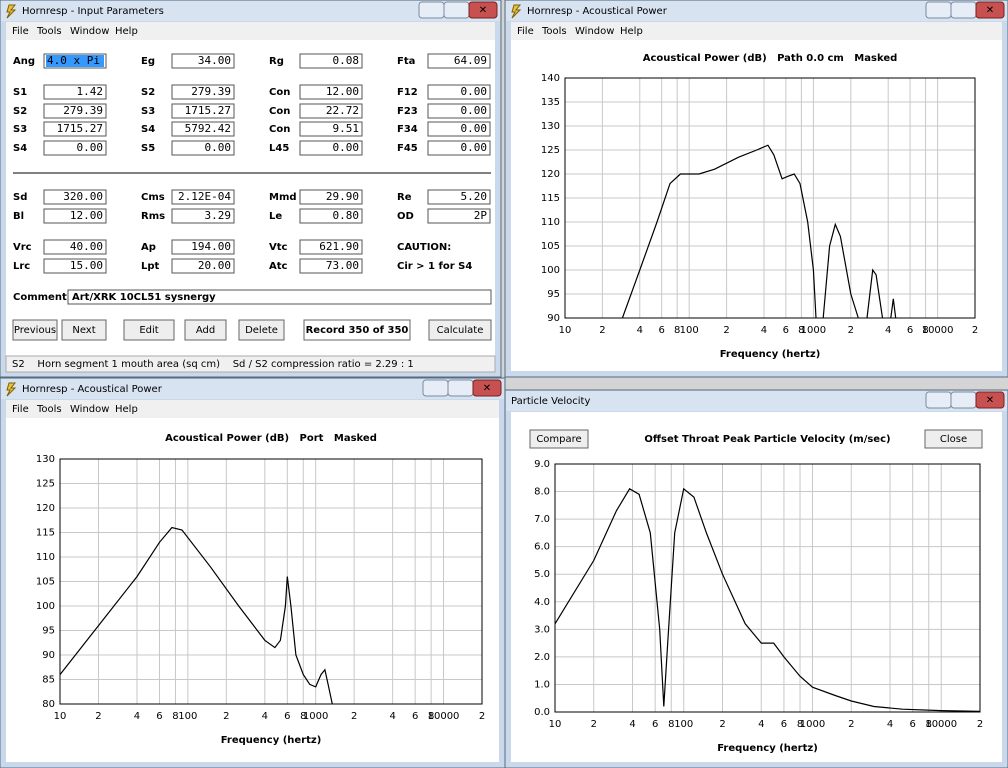 This screenshot has height=768, width=1008. I want to click on chart-title: Acoustical Power (dB) Path 0.0 cm Masked, so click(770, 58).